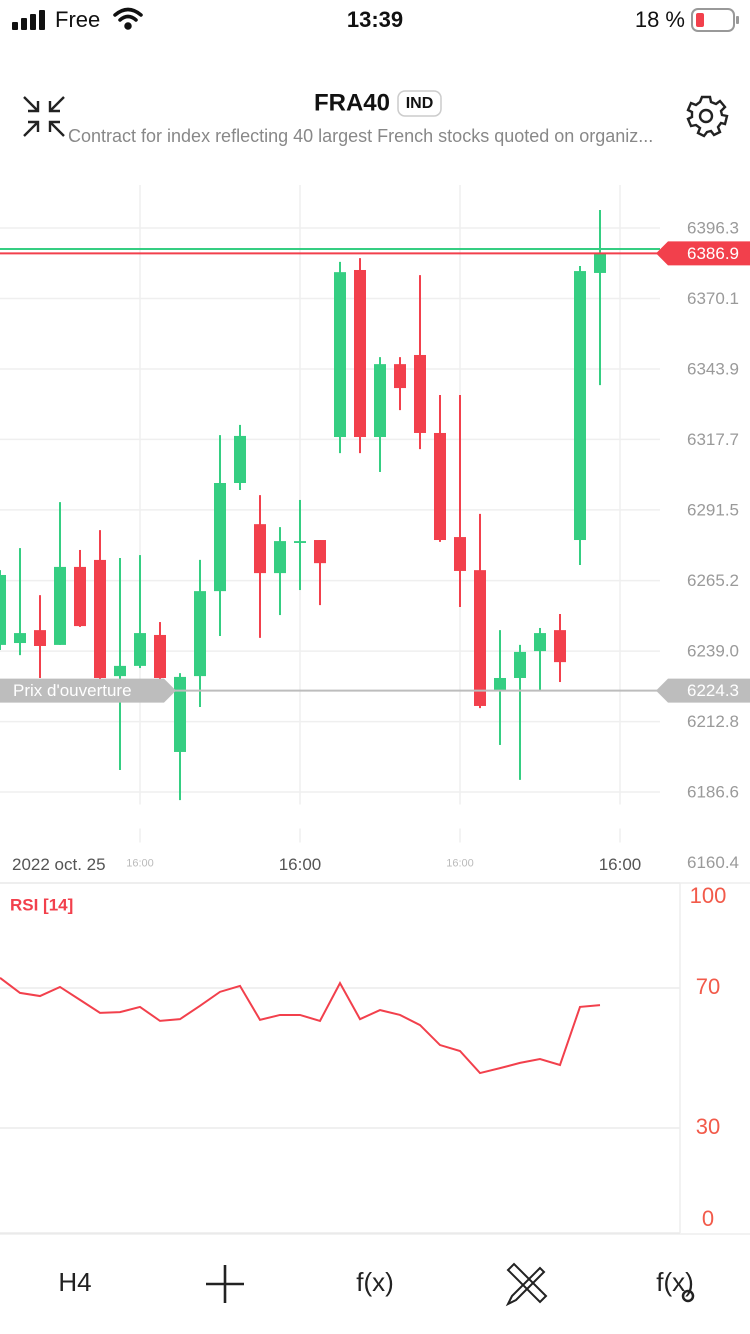  Describe the element at coordinates (715, 20) in the screenshot. I see `battery-icon` at that location.